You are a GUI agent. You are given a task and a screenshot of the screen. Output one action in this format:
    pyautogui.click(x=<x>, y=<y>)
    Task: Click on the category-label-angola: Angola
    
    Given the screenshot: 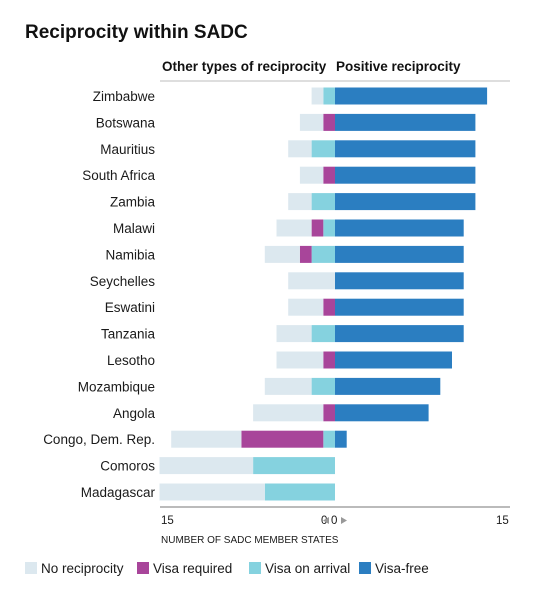 What is the action you would take?
    pyautogui.click(x=134, y=413)
    